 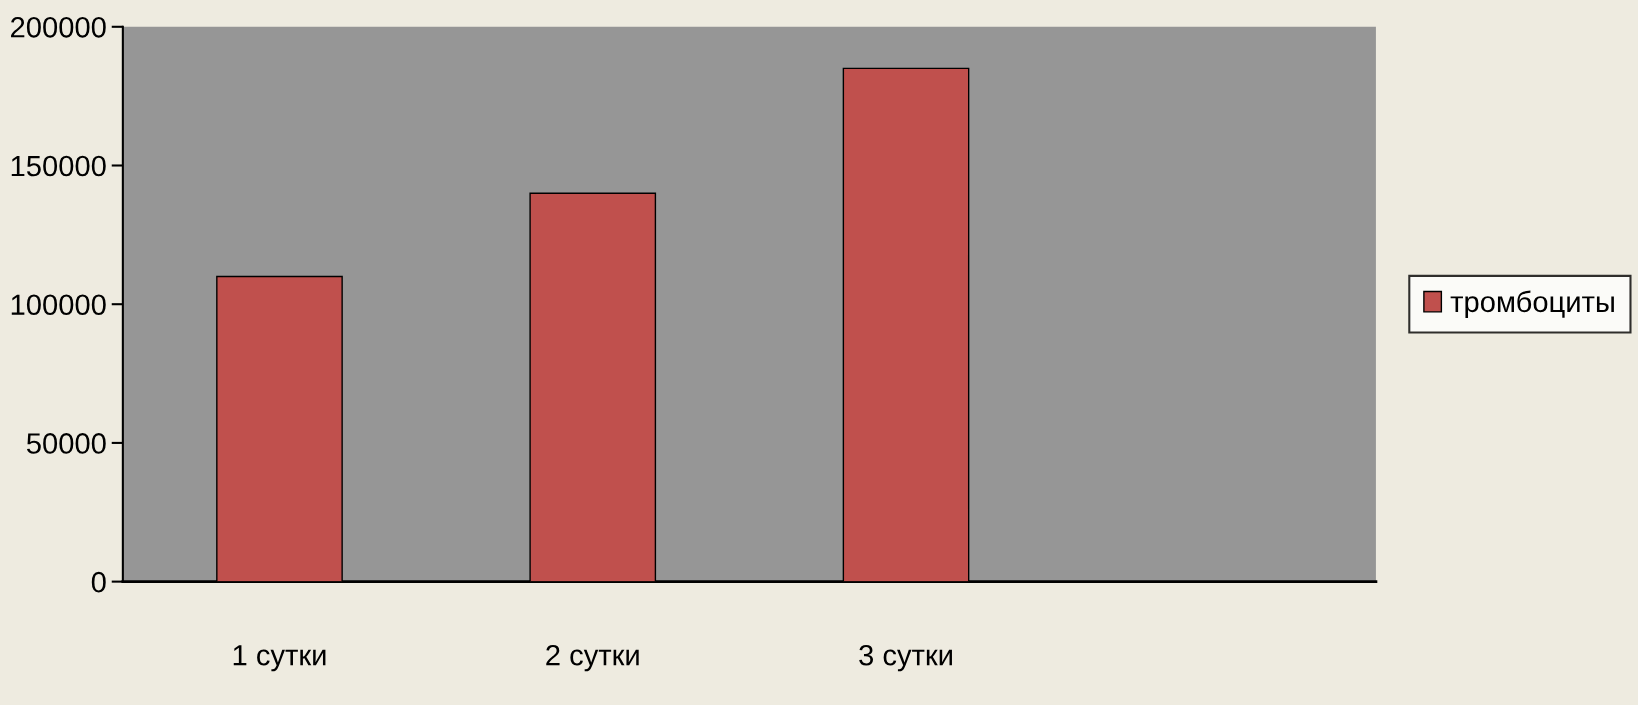 What do you see at coordinates (905, 658) in the screenshot?
I see `x-tick-label: 3 сутки` at bounding box center [905, 658].